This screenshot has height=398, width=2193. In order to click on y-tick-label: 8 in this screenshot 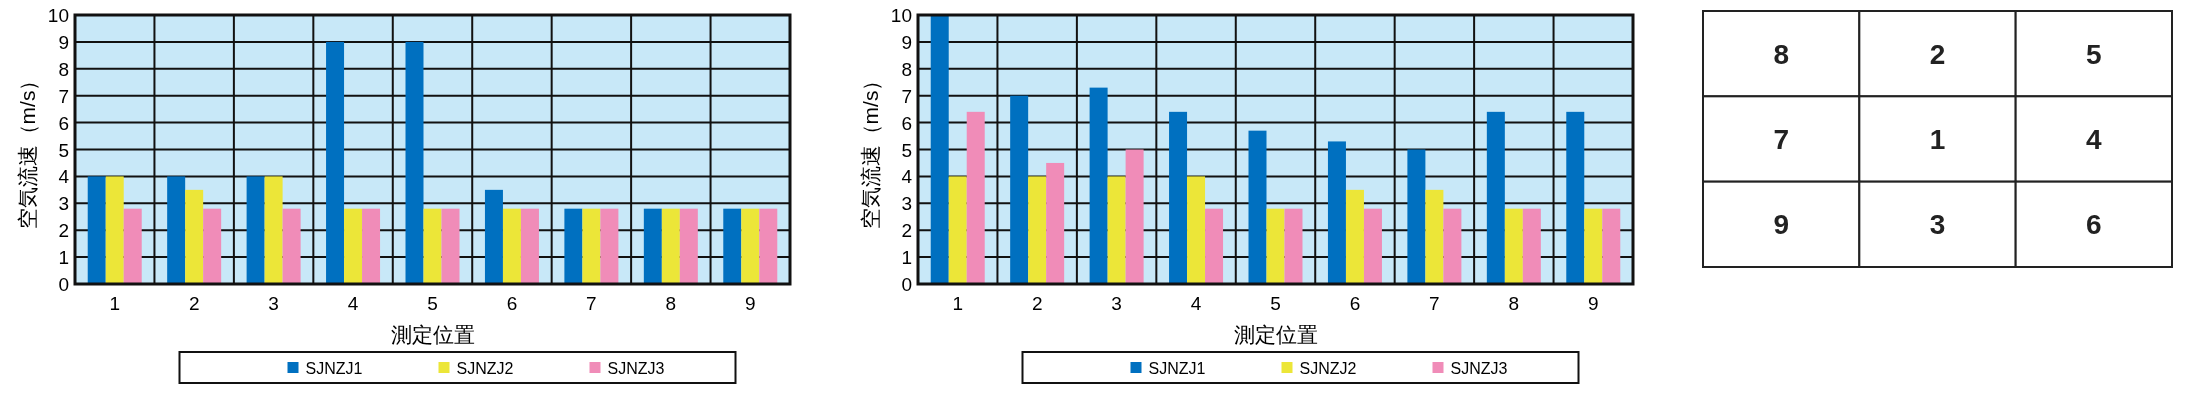, I will do `click(906, 69)`.